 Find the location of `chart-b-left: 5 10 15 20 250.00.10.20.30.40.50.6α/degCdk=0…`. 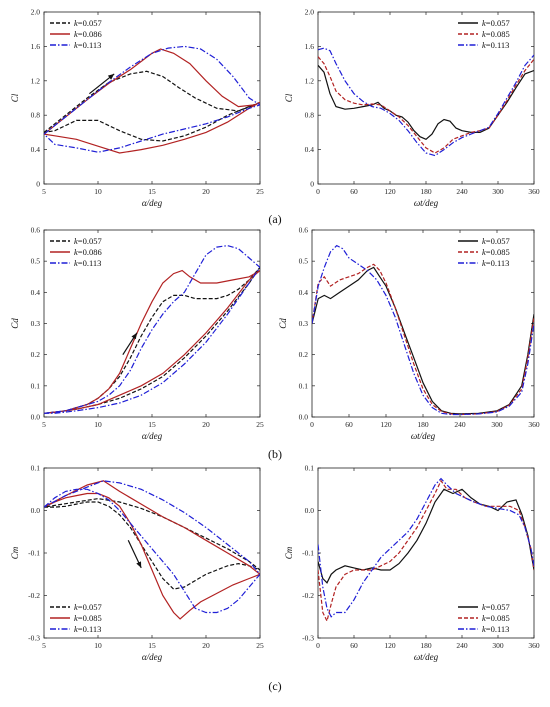

chart-b-left: 5 10 15 20 250.00.10.20.30.40.50.6α/degCdk=0… is located at coordinates (137, 334).